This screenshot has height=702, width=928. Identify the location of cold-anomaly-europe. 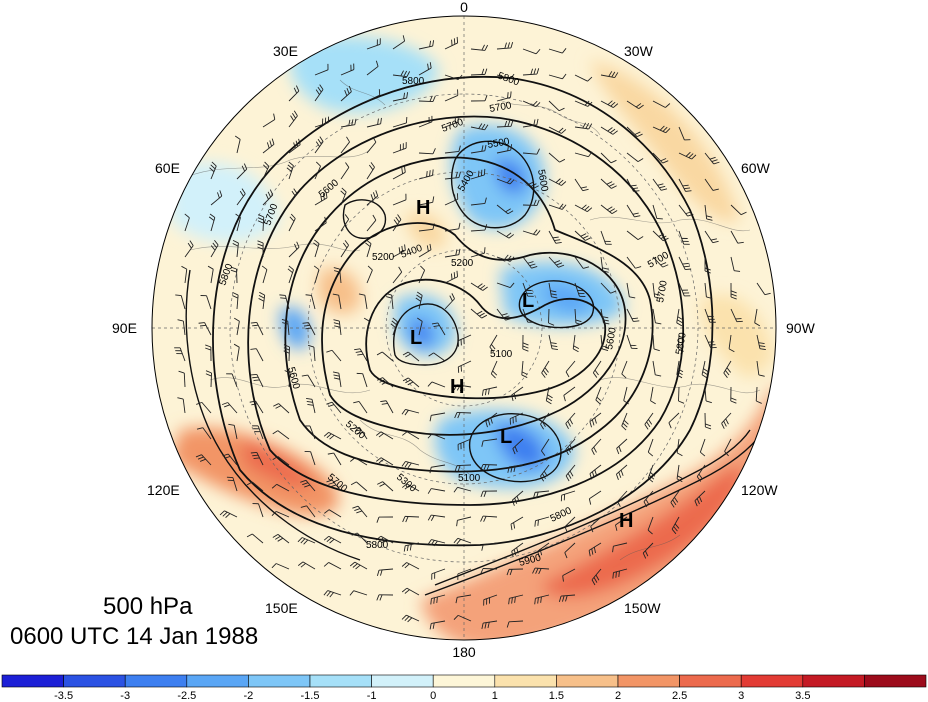
(365, 74).